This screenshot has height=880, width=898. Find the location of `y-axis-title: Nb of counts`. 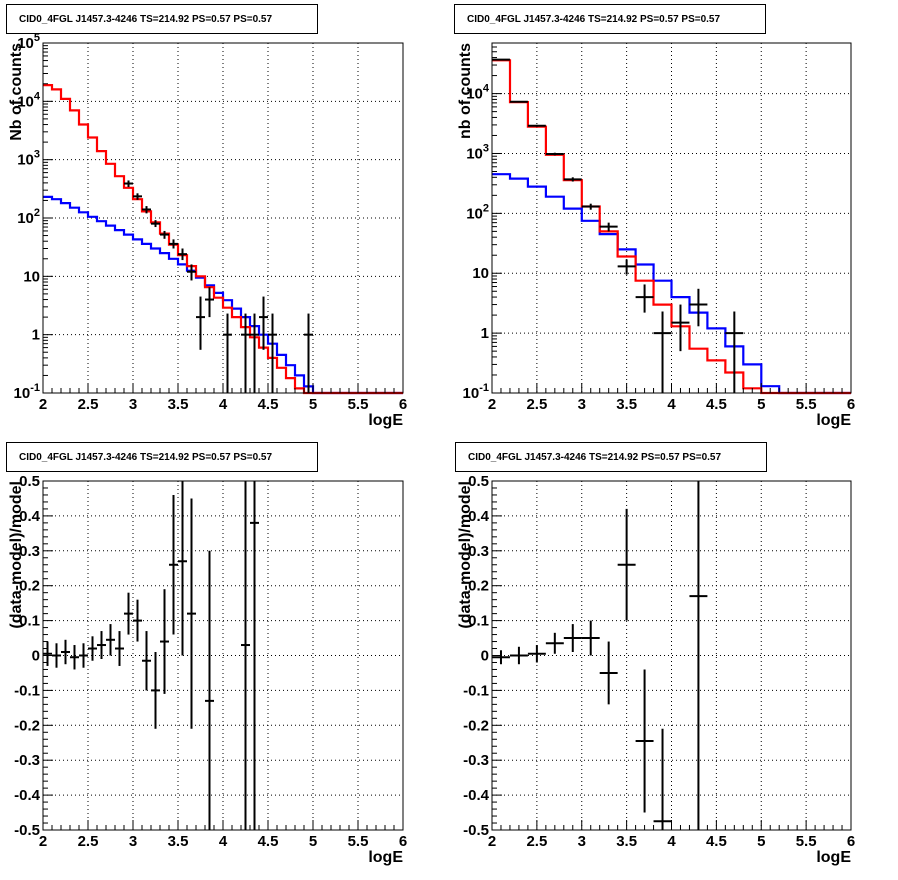

y-axis-title: Nb of counts is located at coordinates (16, 92).